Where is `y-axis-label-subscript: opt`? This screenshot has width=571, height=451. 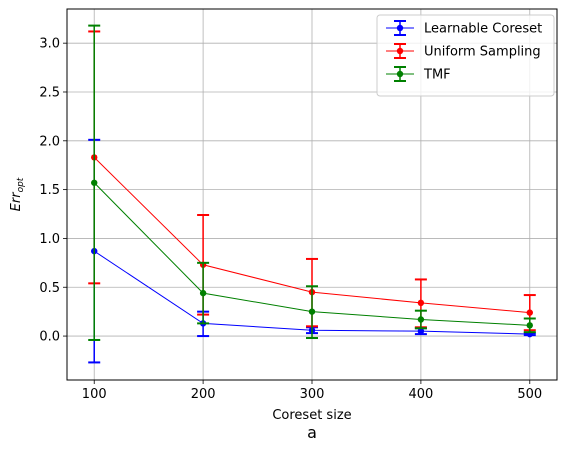
y-axis-label-subscript: opt is located at coordinates (21, 184).